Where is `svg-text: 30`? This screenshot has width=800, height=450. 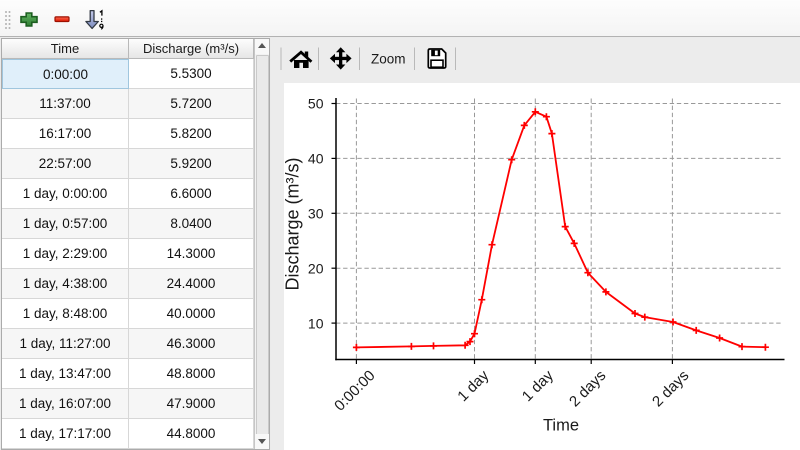
svg-text: 30 is located at coordinates (316, 214).